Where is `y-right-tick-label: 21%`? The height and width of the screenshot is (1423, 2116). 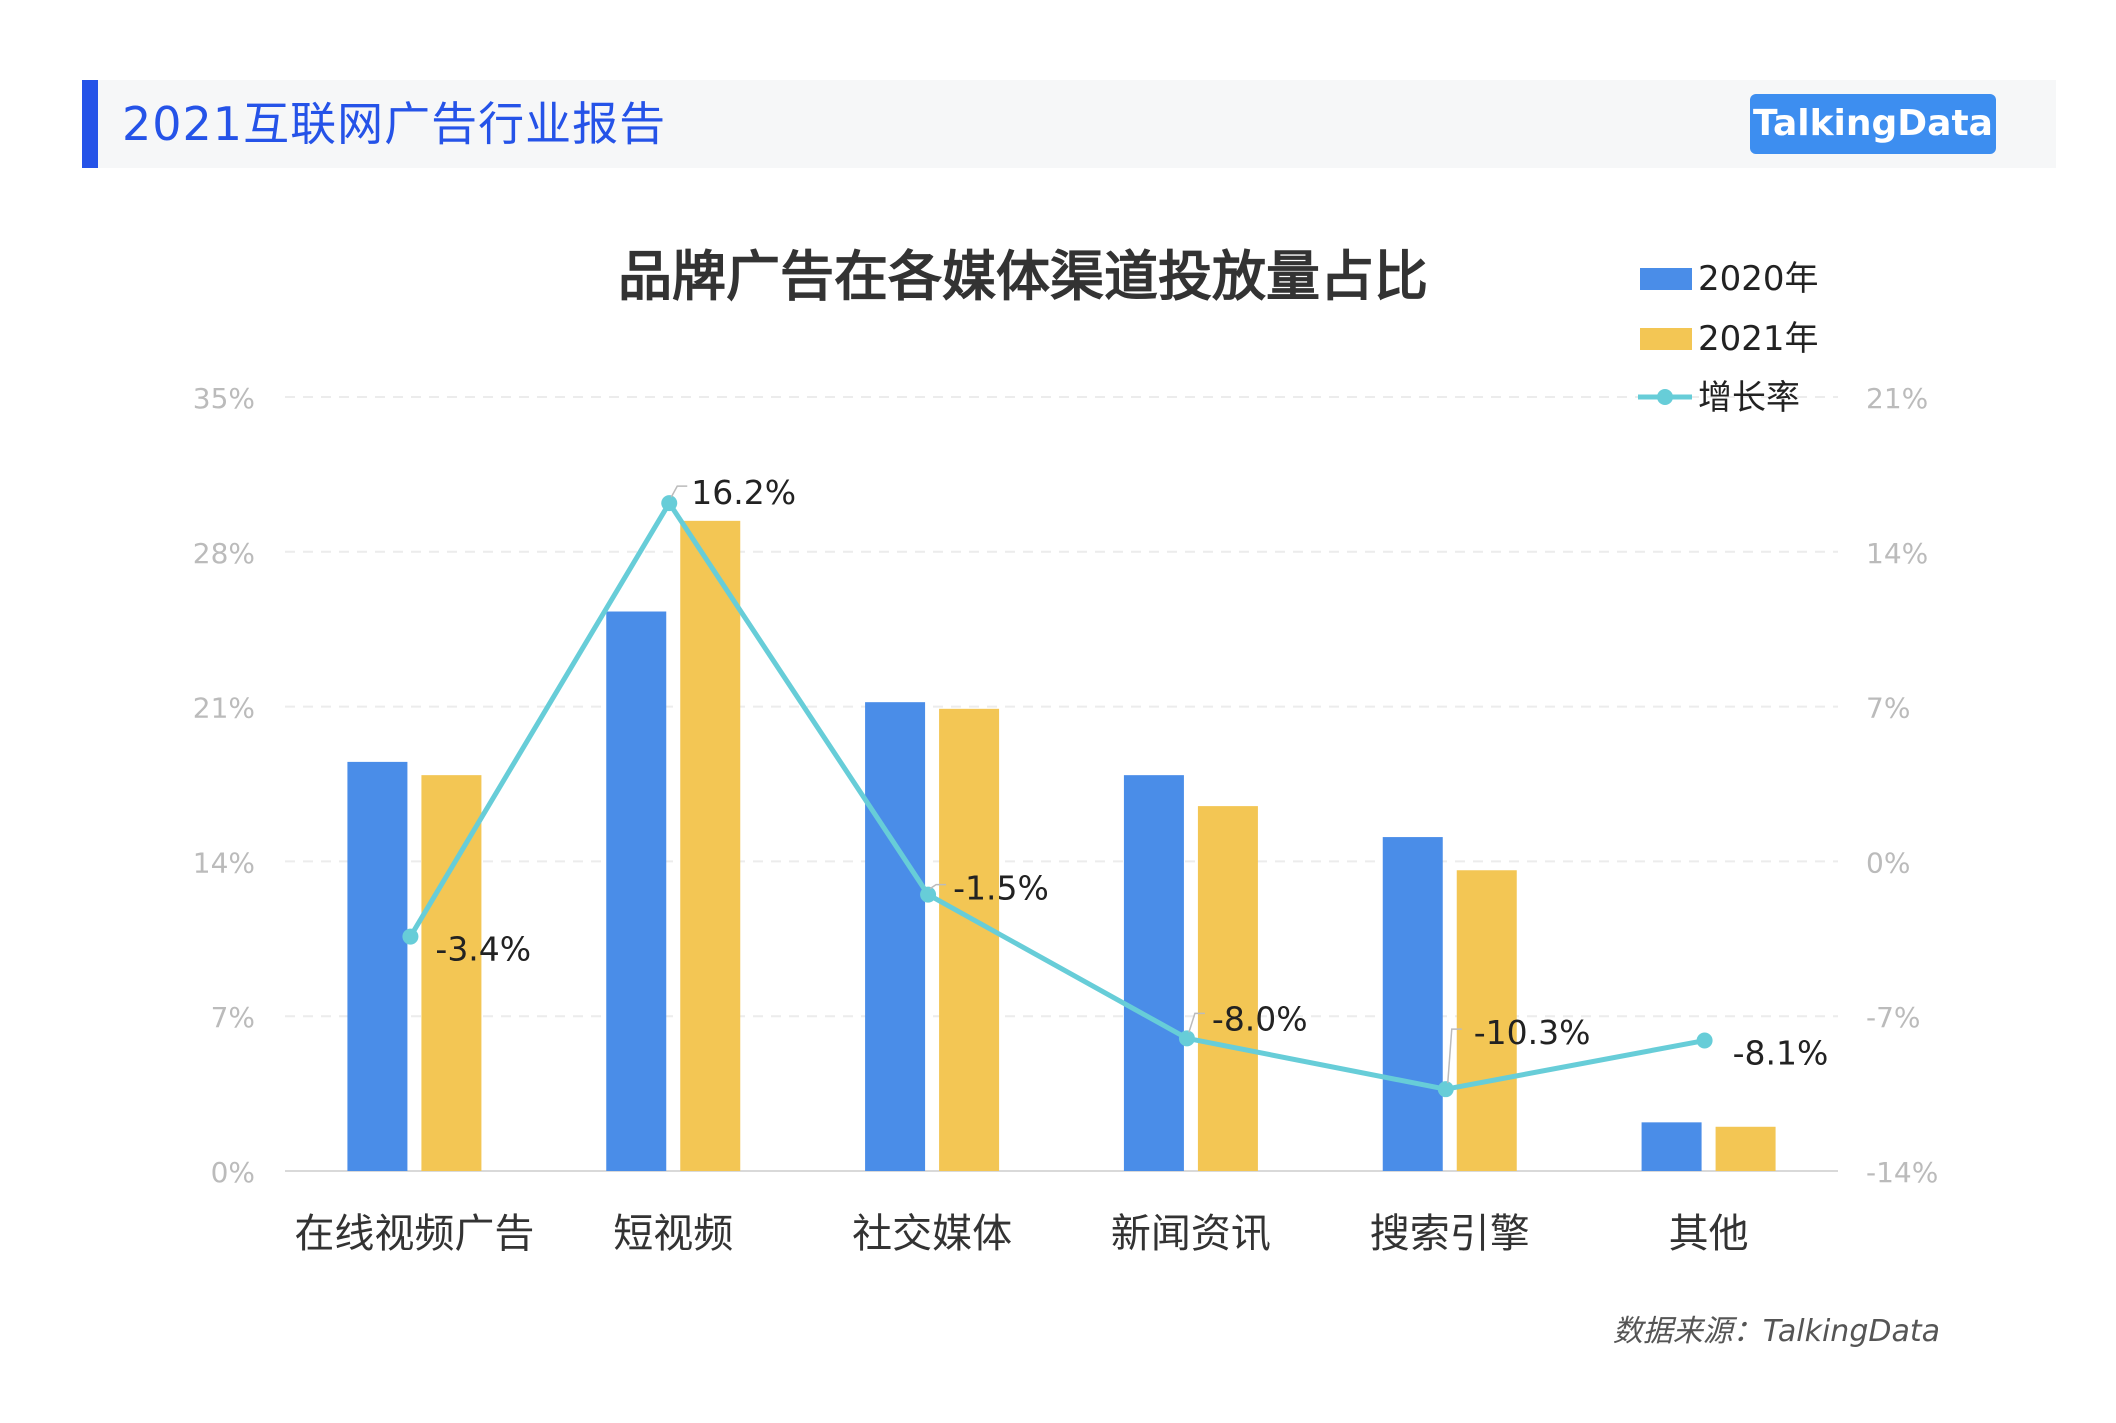
y-right-tick-label: 21% is located at coordinates (1897, 398).